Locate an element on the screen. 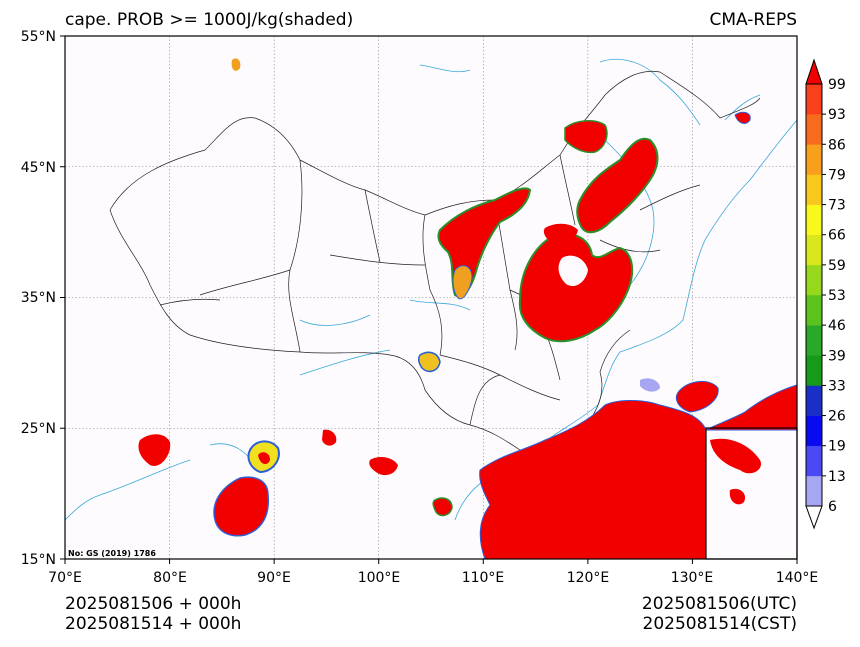 Image resolution: width=860 pixels, height=647 pixels. colorbar-label: 59 is located at coordinates (837, 266).